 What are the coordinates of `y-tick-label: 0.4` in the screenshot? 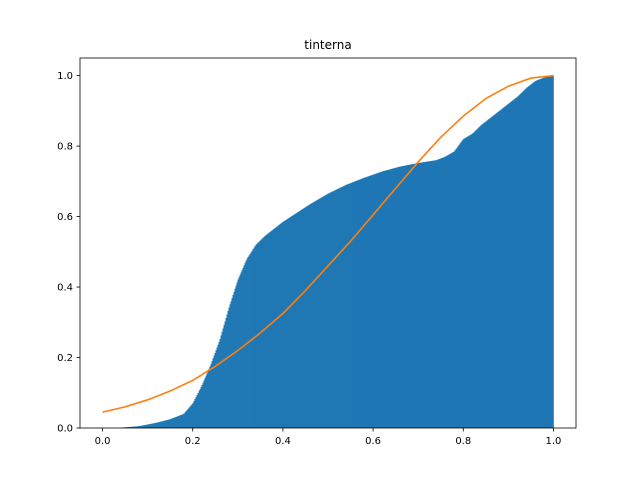 It's located at (65, 288).